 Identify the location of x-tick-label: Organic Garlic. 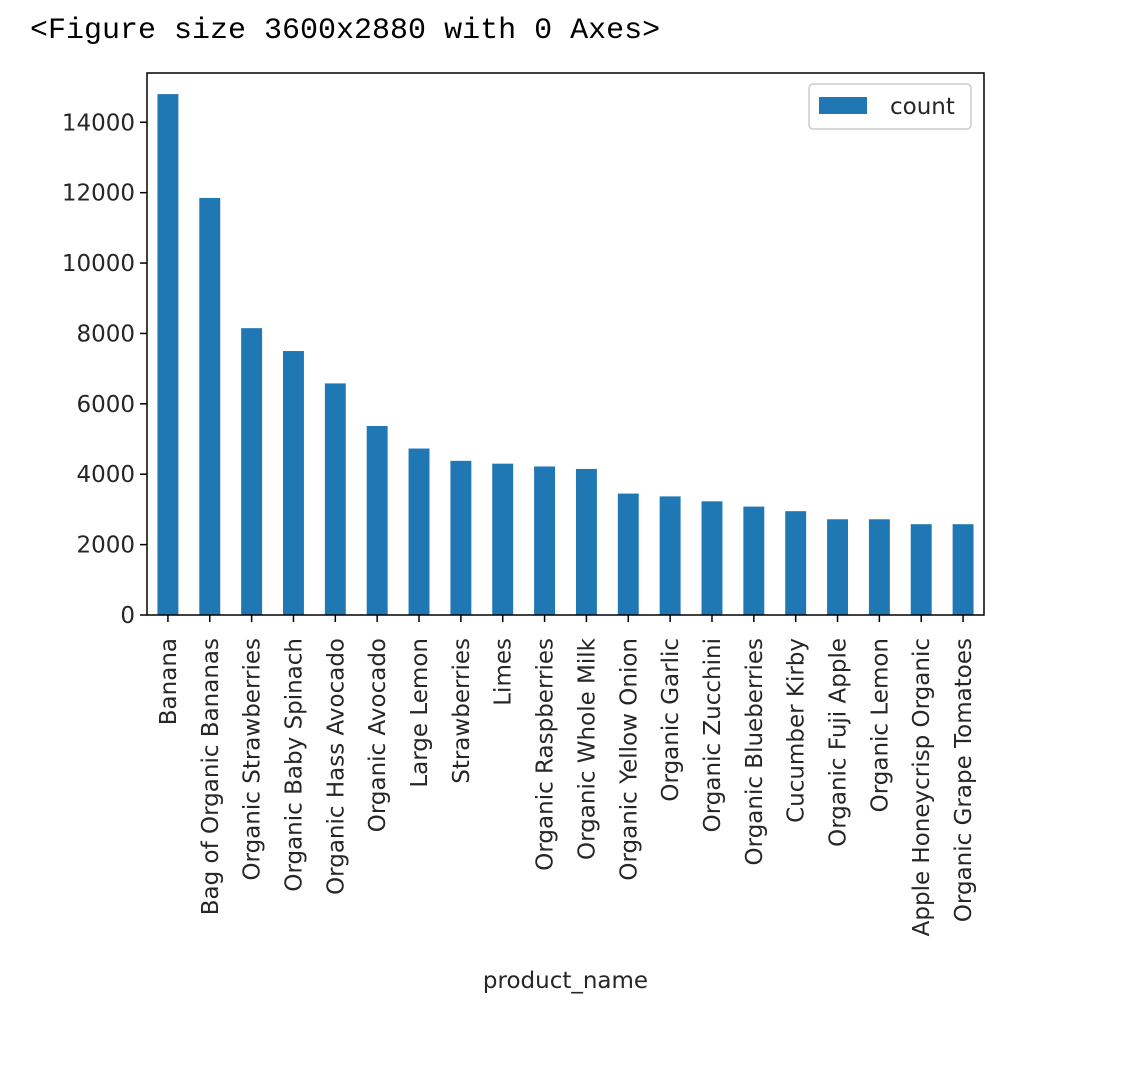
(671, 720).